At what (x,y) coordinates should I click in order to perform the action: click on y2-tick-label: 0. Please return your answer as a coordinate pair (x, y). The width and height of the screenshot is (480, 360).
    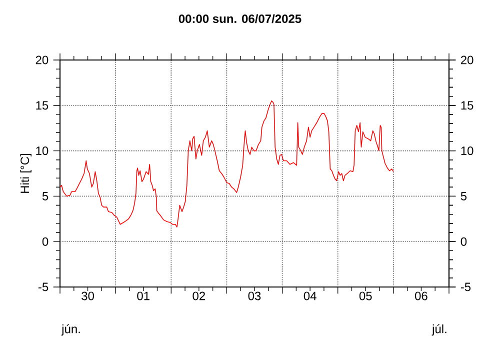
    Looking at the image, I should click on (463, 241).